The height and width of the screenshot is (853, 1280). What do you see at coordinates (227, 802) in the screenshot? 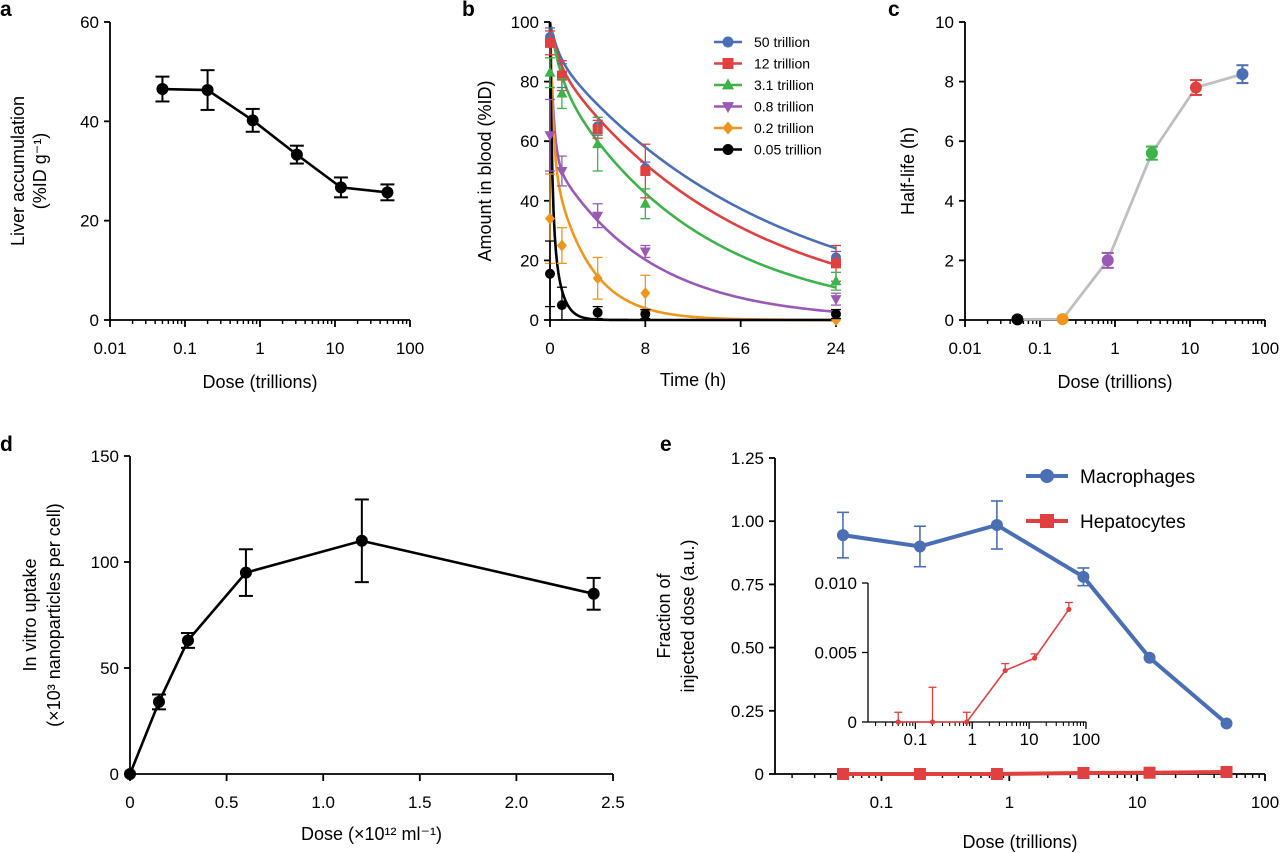
I see `x-tick-label: 0.5` at bounding box center [227, 802].